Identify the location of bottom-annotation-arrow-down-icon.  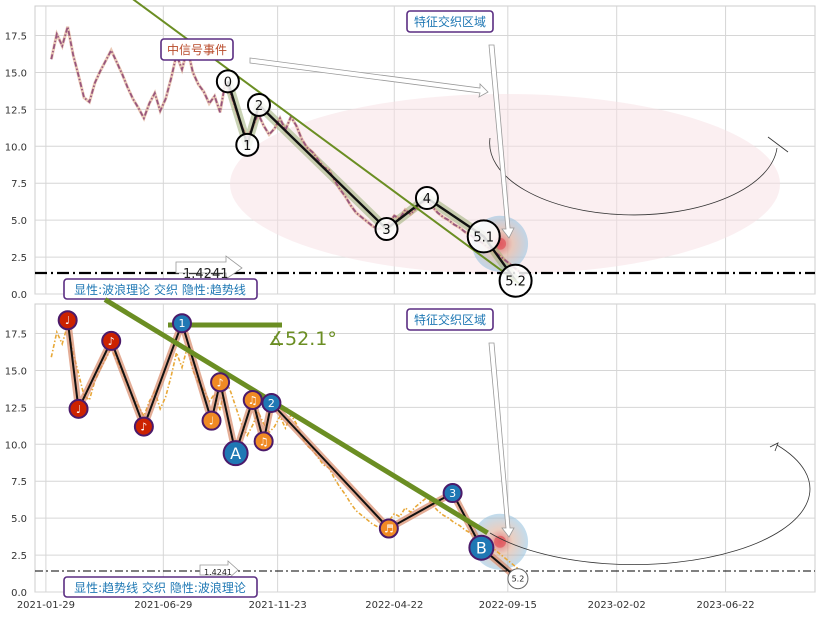
(501, 440).